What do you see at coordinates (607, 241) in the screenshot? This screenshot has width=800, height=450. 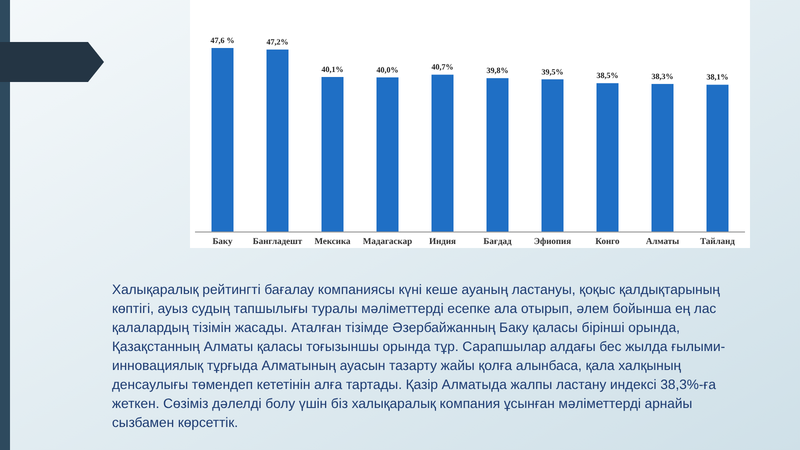 I see `x-tick-label: Конго` at bounding box center [607, 241].